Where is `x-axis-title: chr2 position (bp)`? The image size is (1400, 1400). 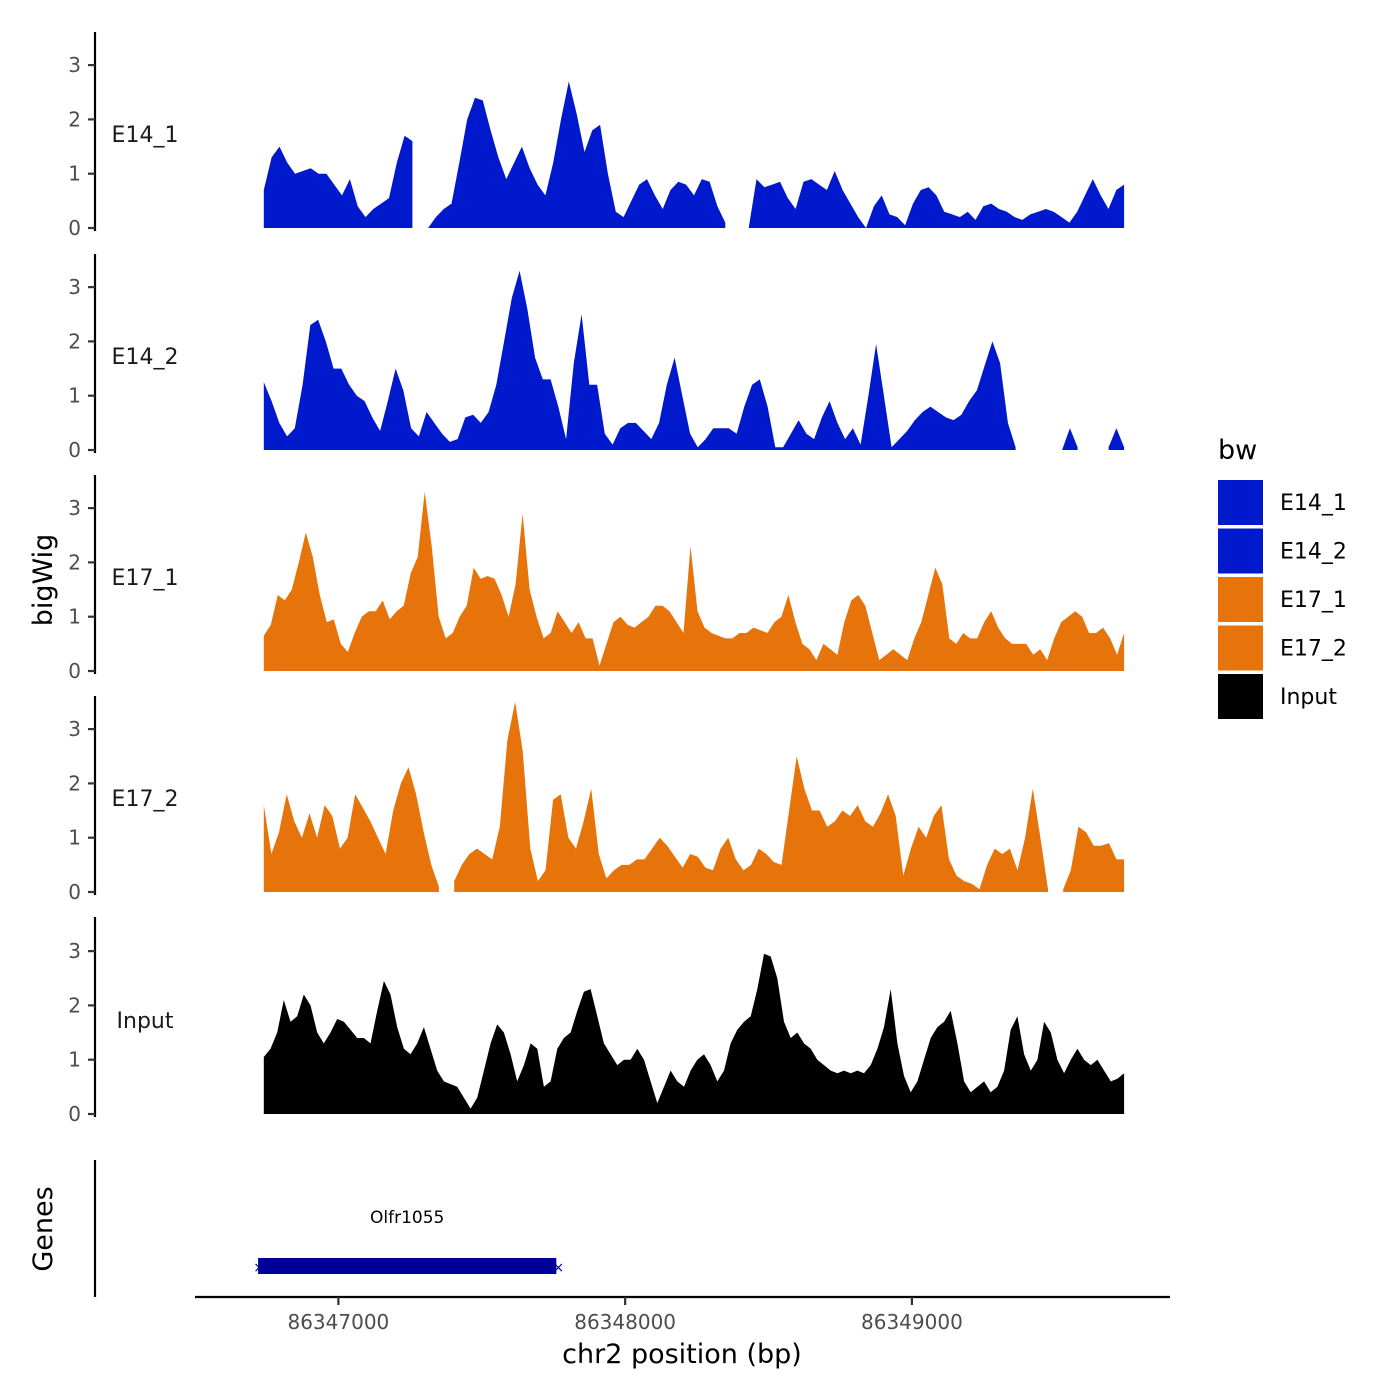
x-axis-title: chr2 position (bp) is located at coordinates (682, 1354).